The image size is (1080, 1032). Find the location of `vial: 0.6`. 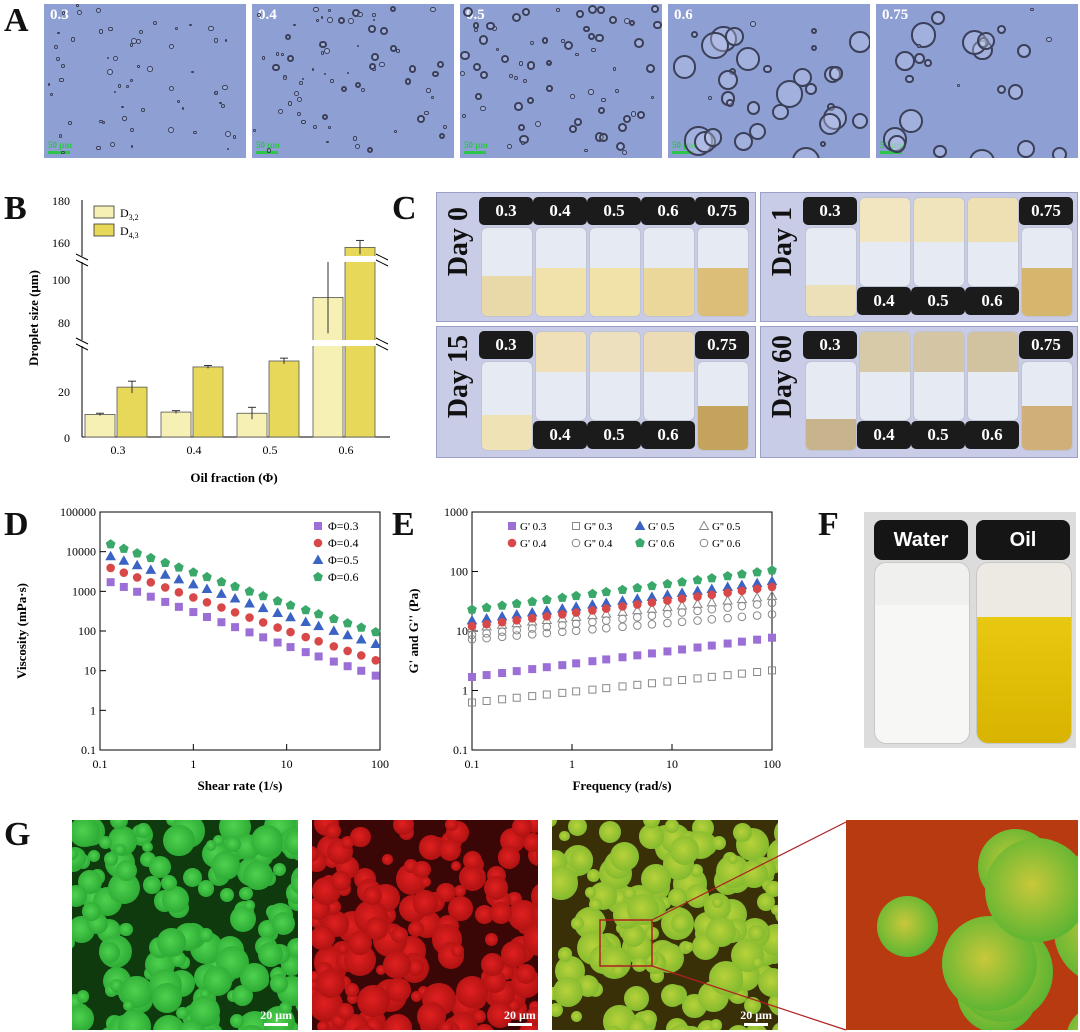

vial: 0.6 is located at coordinates (992, 391).